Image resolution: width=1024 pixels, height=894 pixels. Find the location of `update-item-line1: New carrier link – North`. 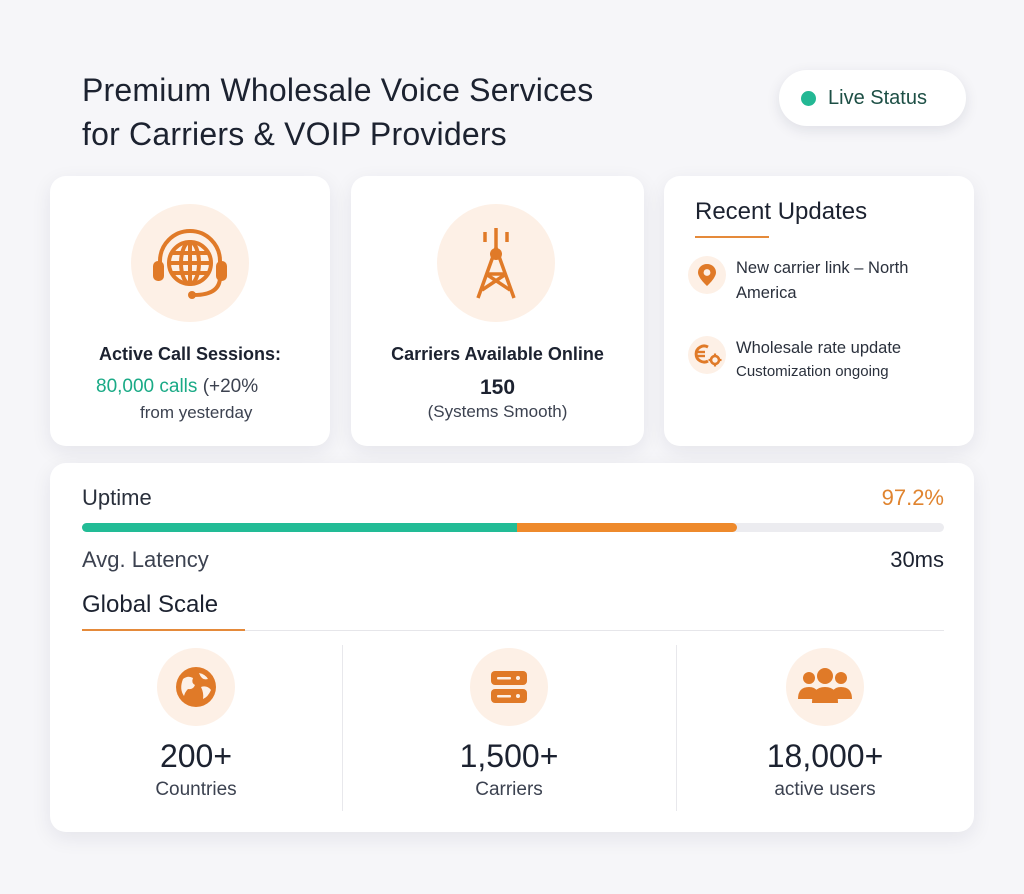

update-item-line1: New carrier link – North is located at coordinates (822, 268).